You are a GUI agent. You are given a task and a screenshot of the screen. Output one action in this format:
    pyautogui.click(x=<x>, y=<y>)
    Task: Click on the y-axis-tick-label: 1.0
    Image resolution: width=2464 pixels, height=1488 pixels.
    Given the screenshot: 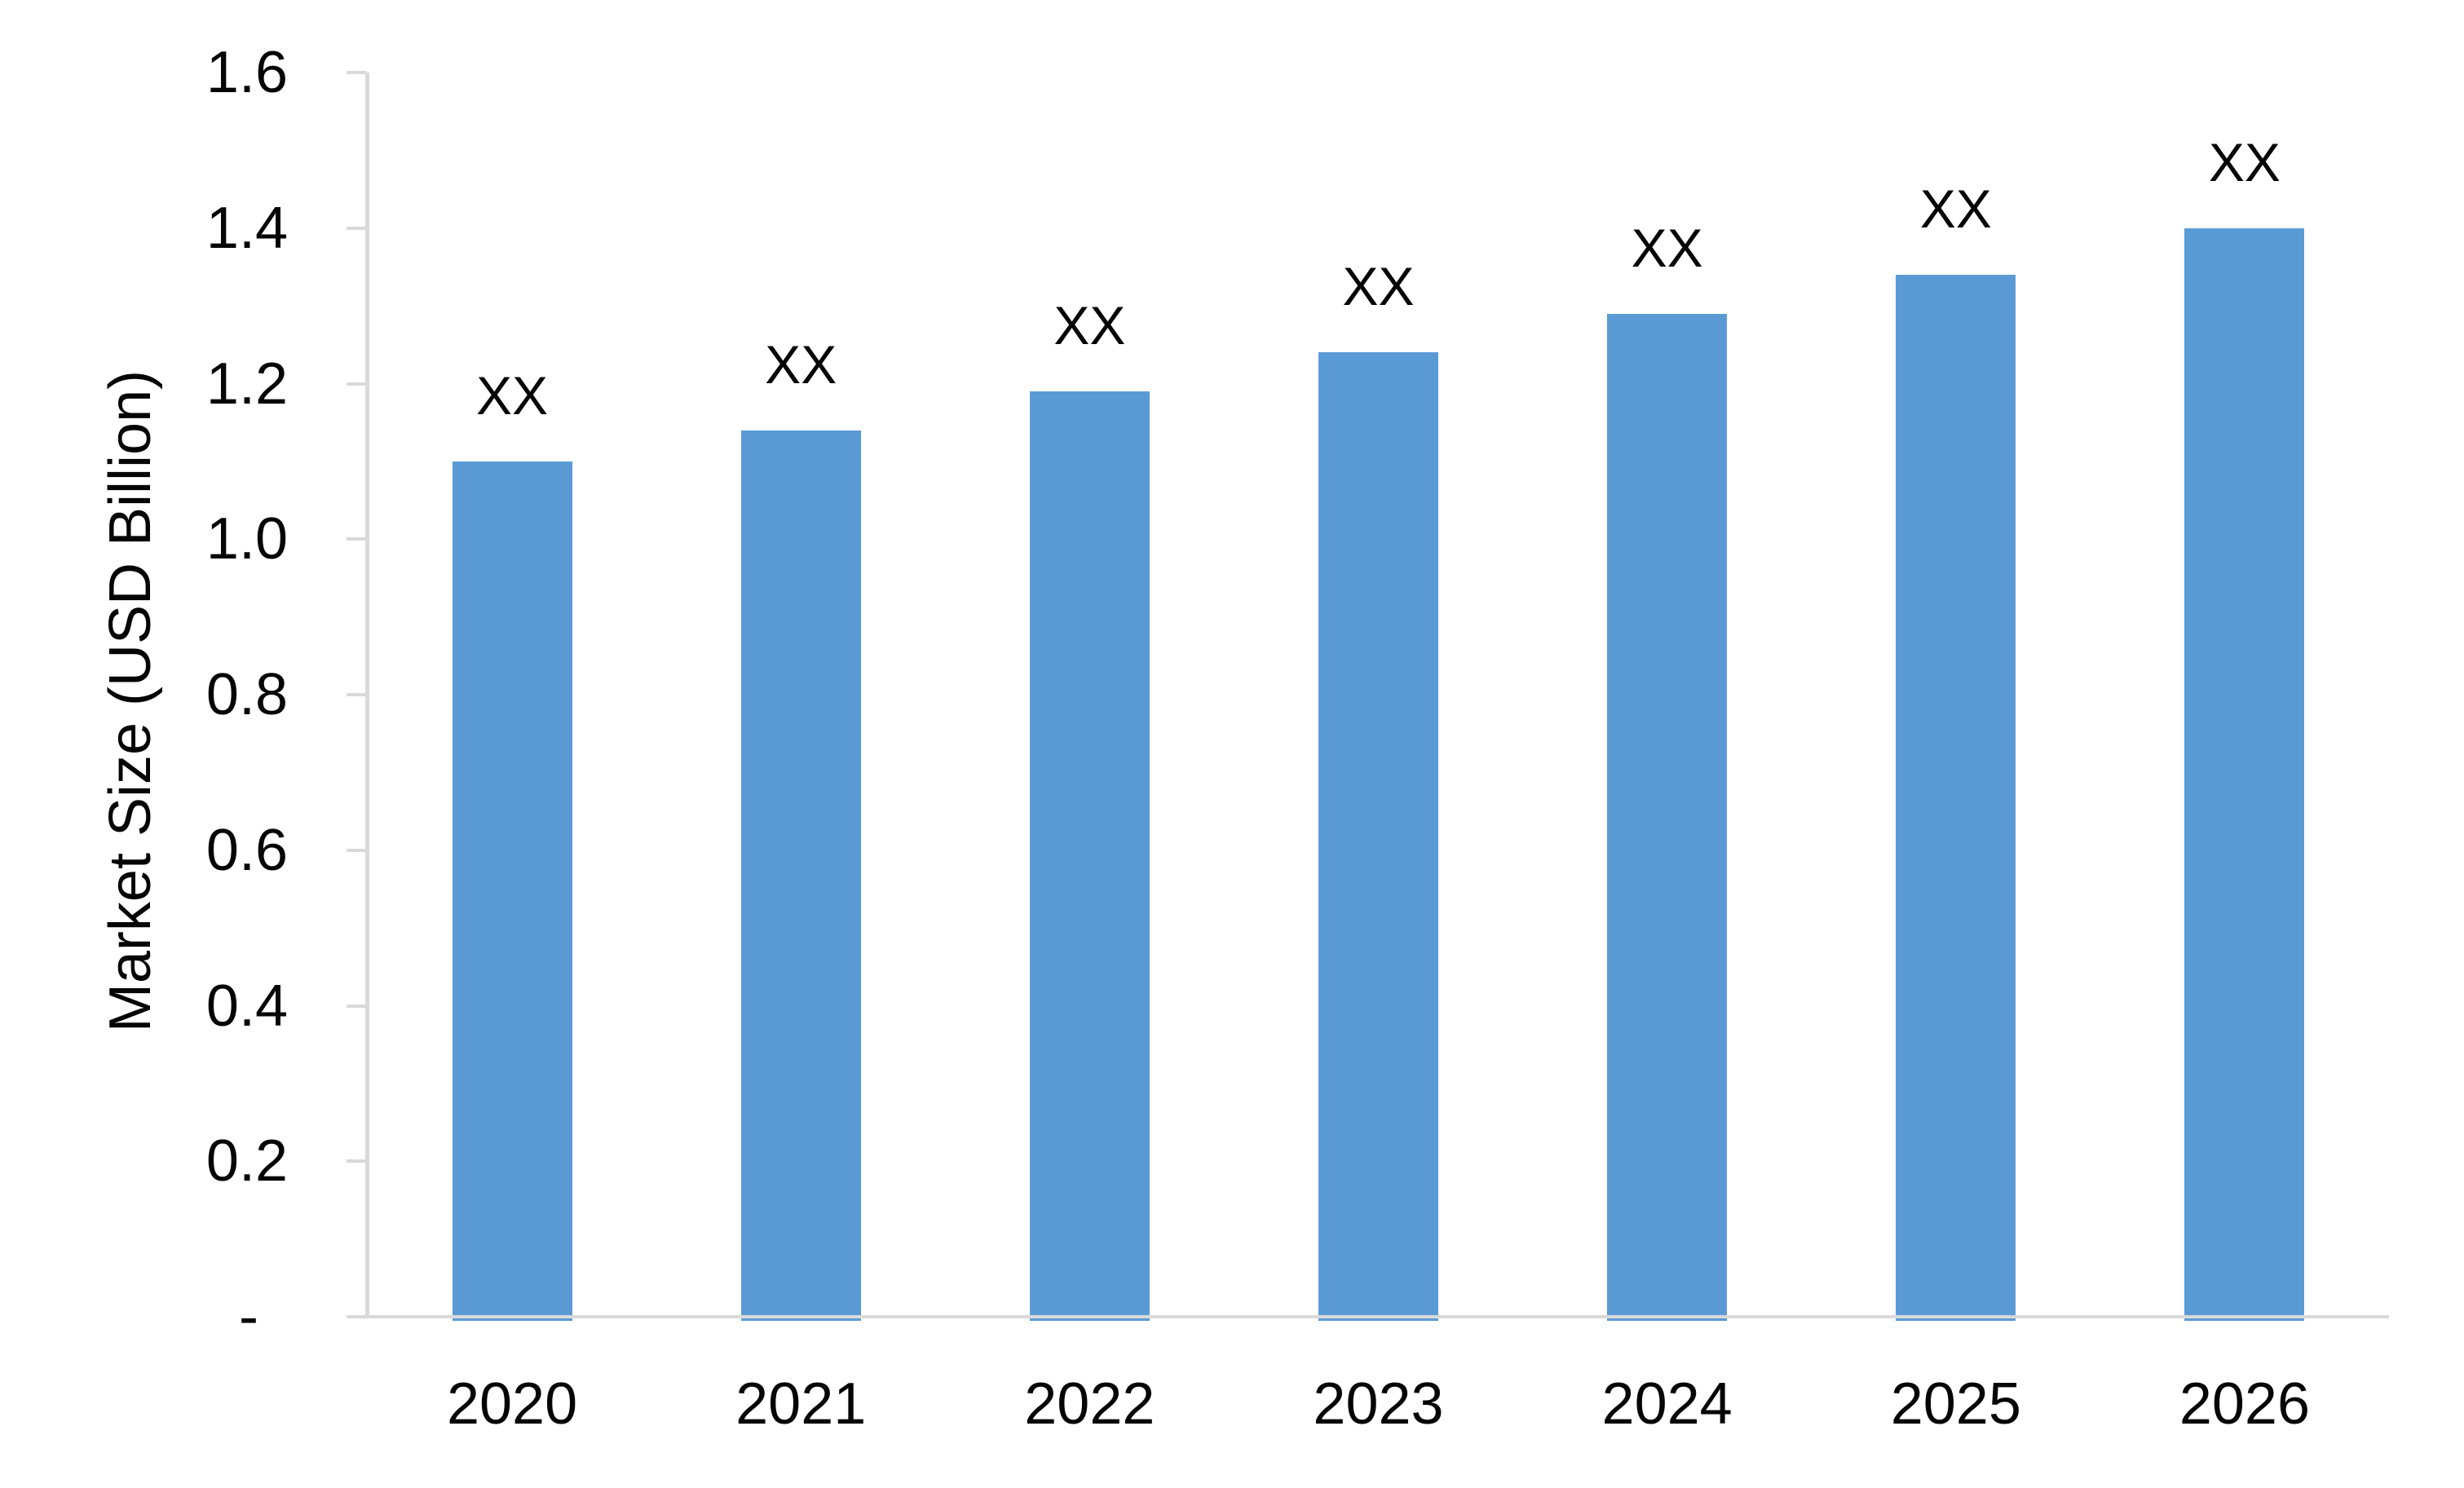 What is the action you would take?
    pyautogui.click(x=246, y=539)
    